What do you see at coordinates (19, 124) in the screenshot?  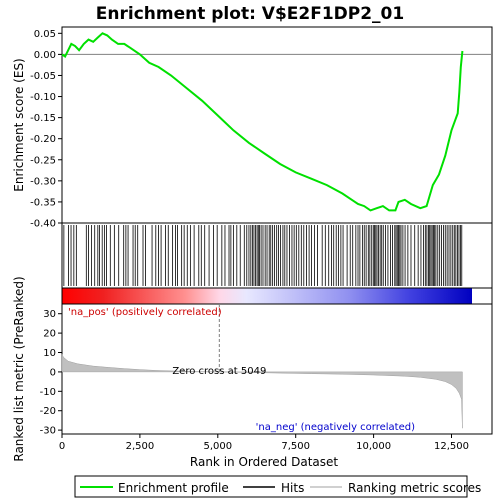 I see `es-y-axis-label: Enrichment score (ES)` at bounding box center [19, 124].